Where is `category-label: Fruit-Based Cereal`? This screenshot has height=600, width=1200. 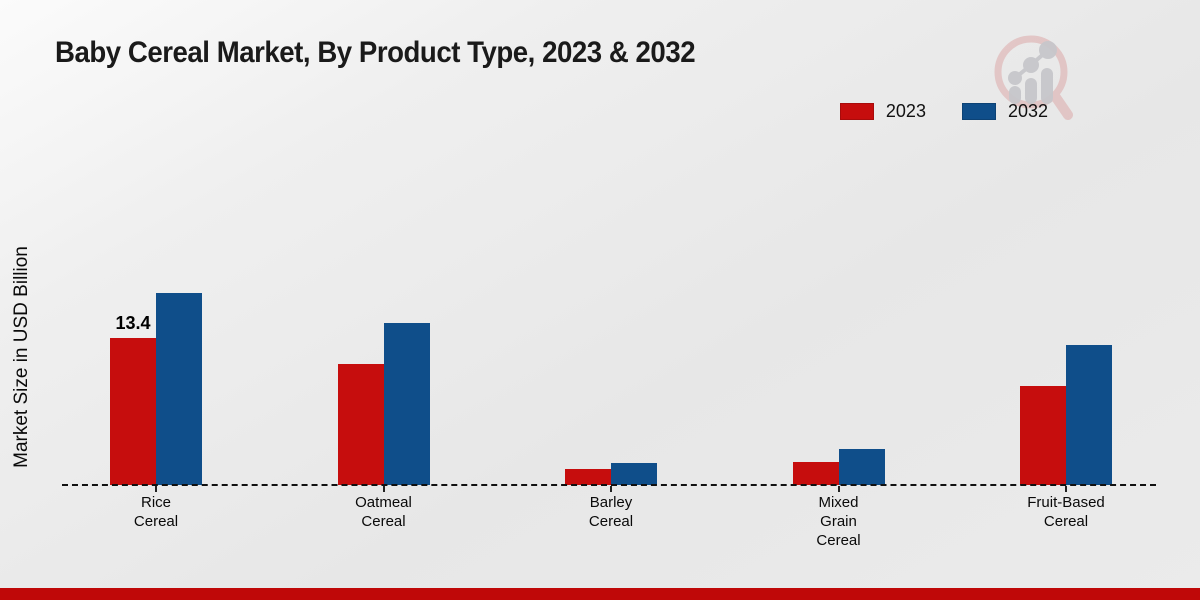
category-label: Fruit-Based Cereal is located at coordinates (1066, 512).